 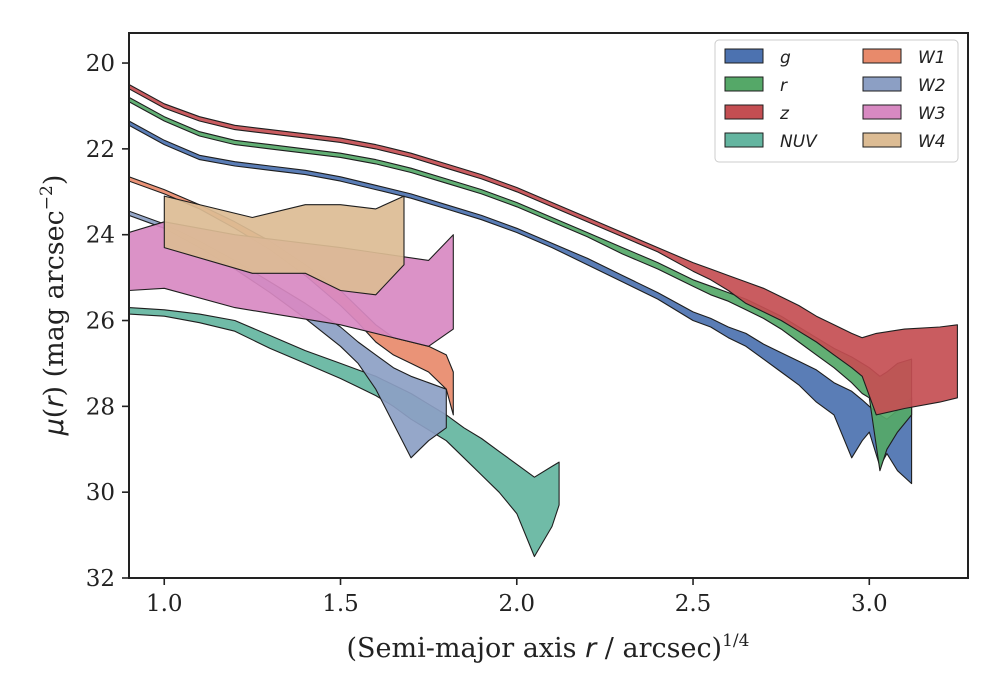 I want to click on x-axis-title: (Semi-major axis r / arcsec)1/4, so click(x=548, y=647).